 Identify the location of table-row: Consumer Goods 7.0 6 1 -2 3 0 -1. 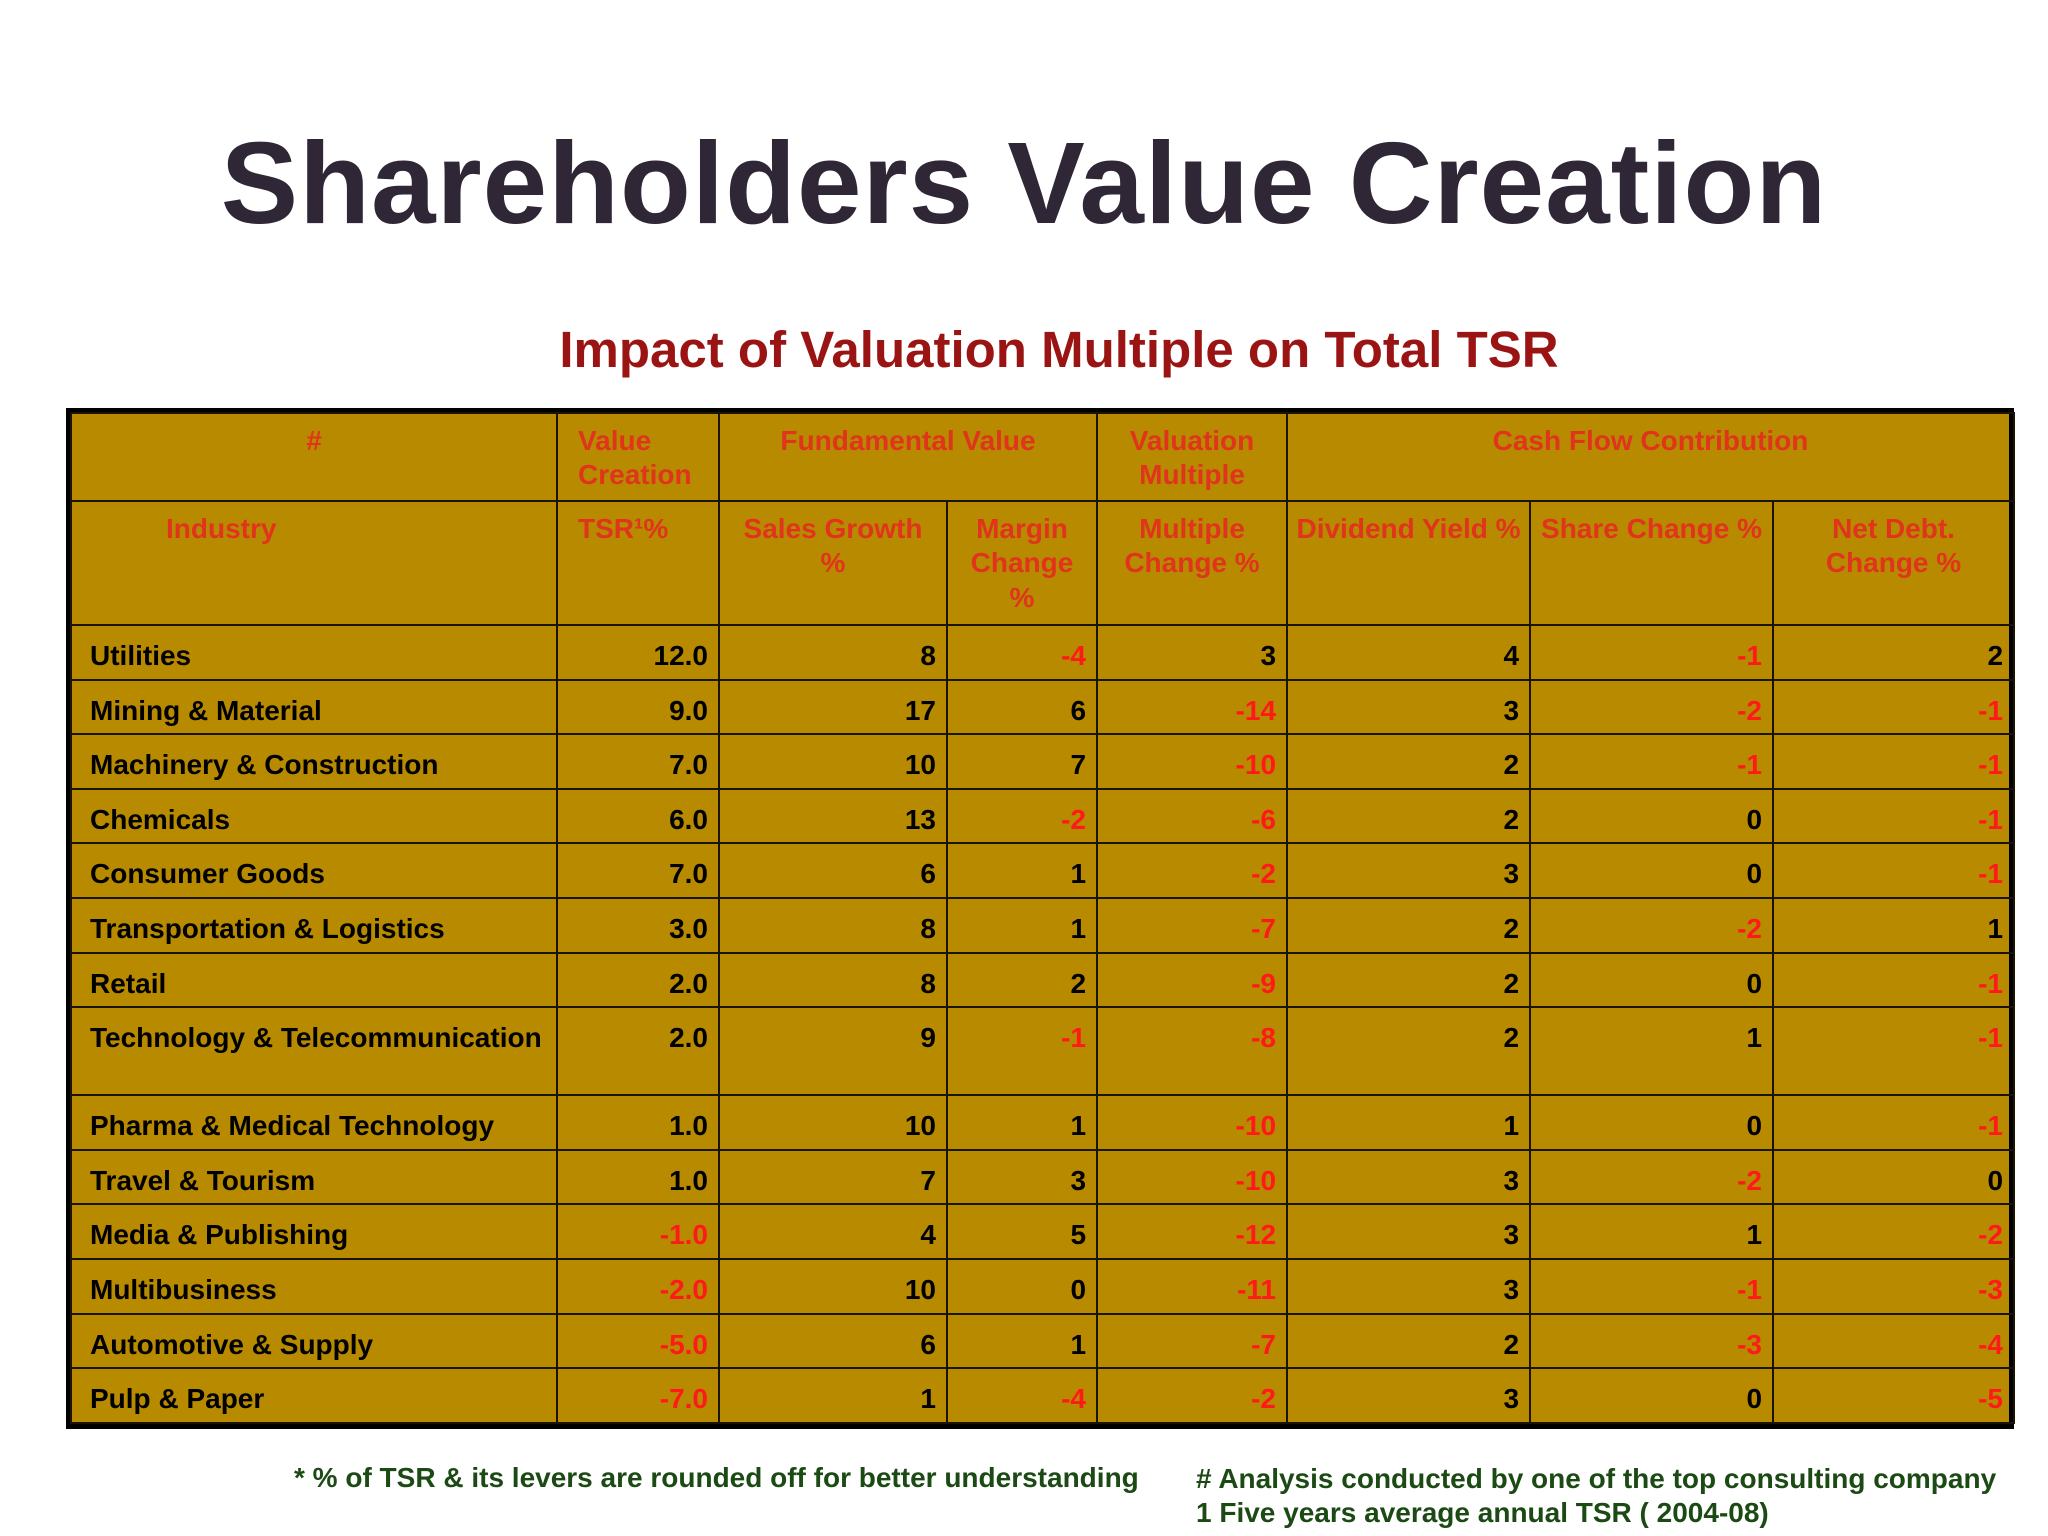
(1043, 870).